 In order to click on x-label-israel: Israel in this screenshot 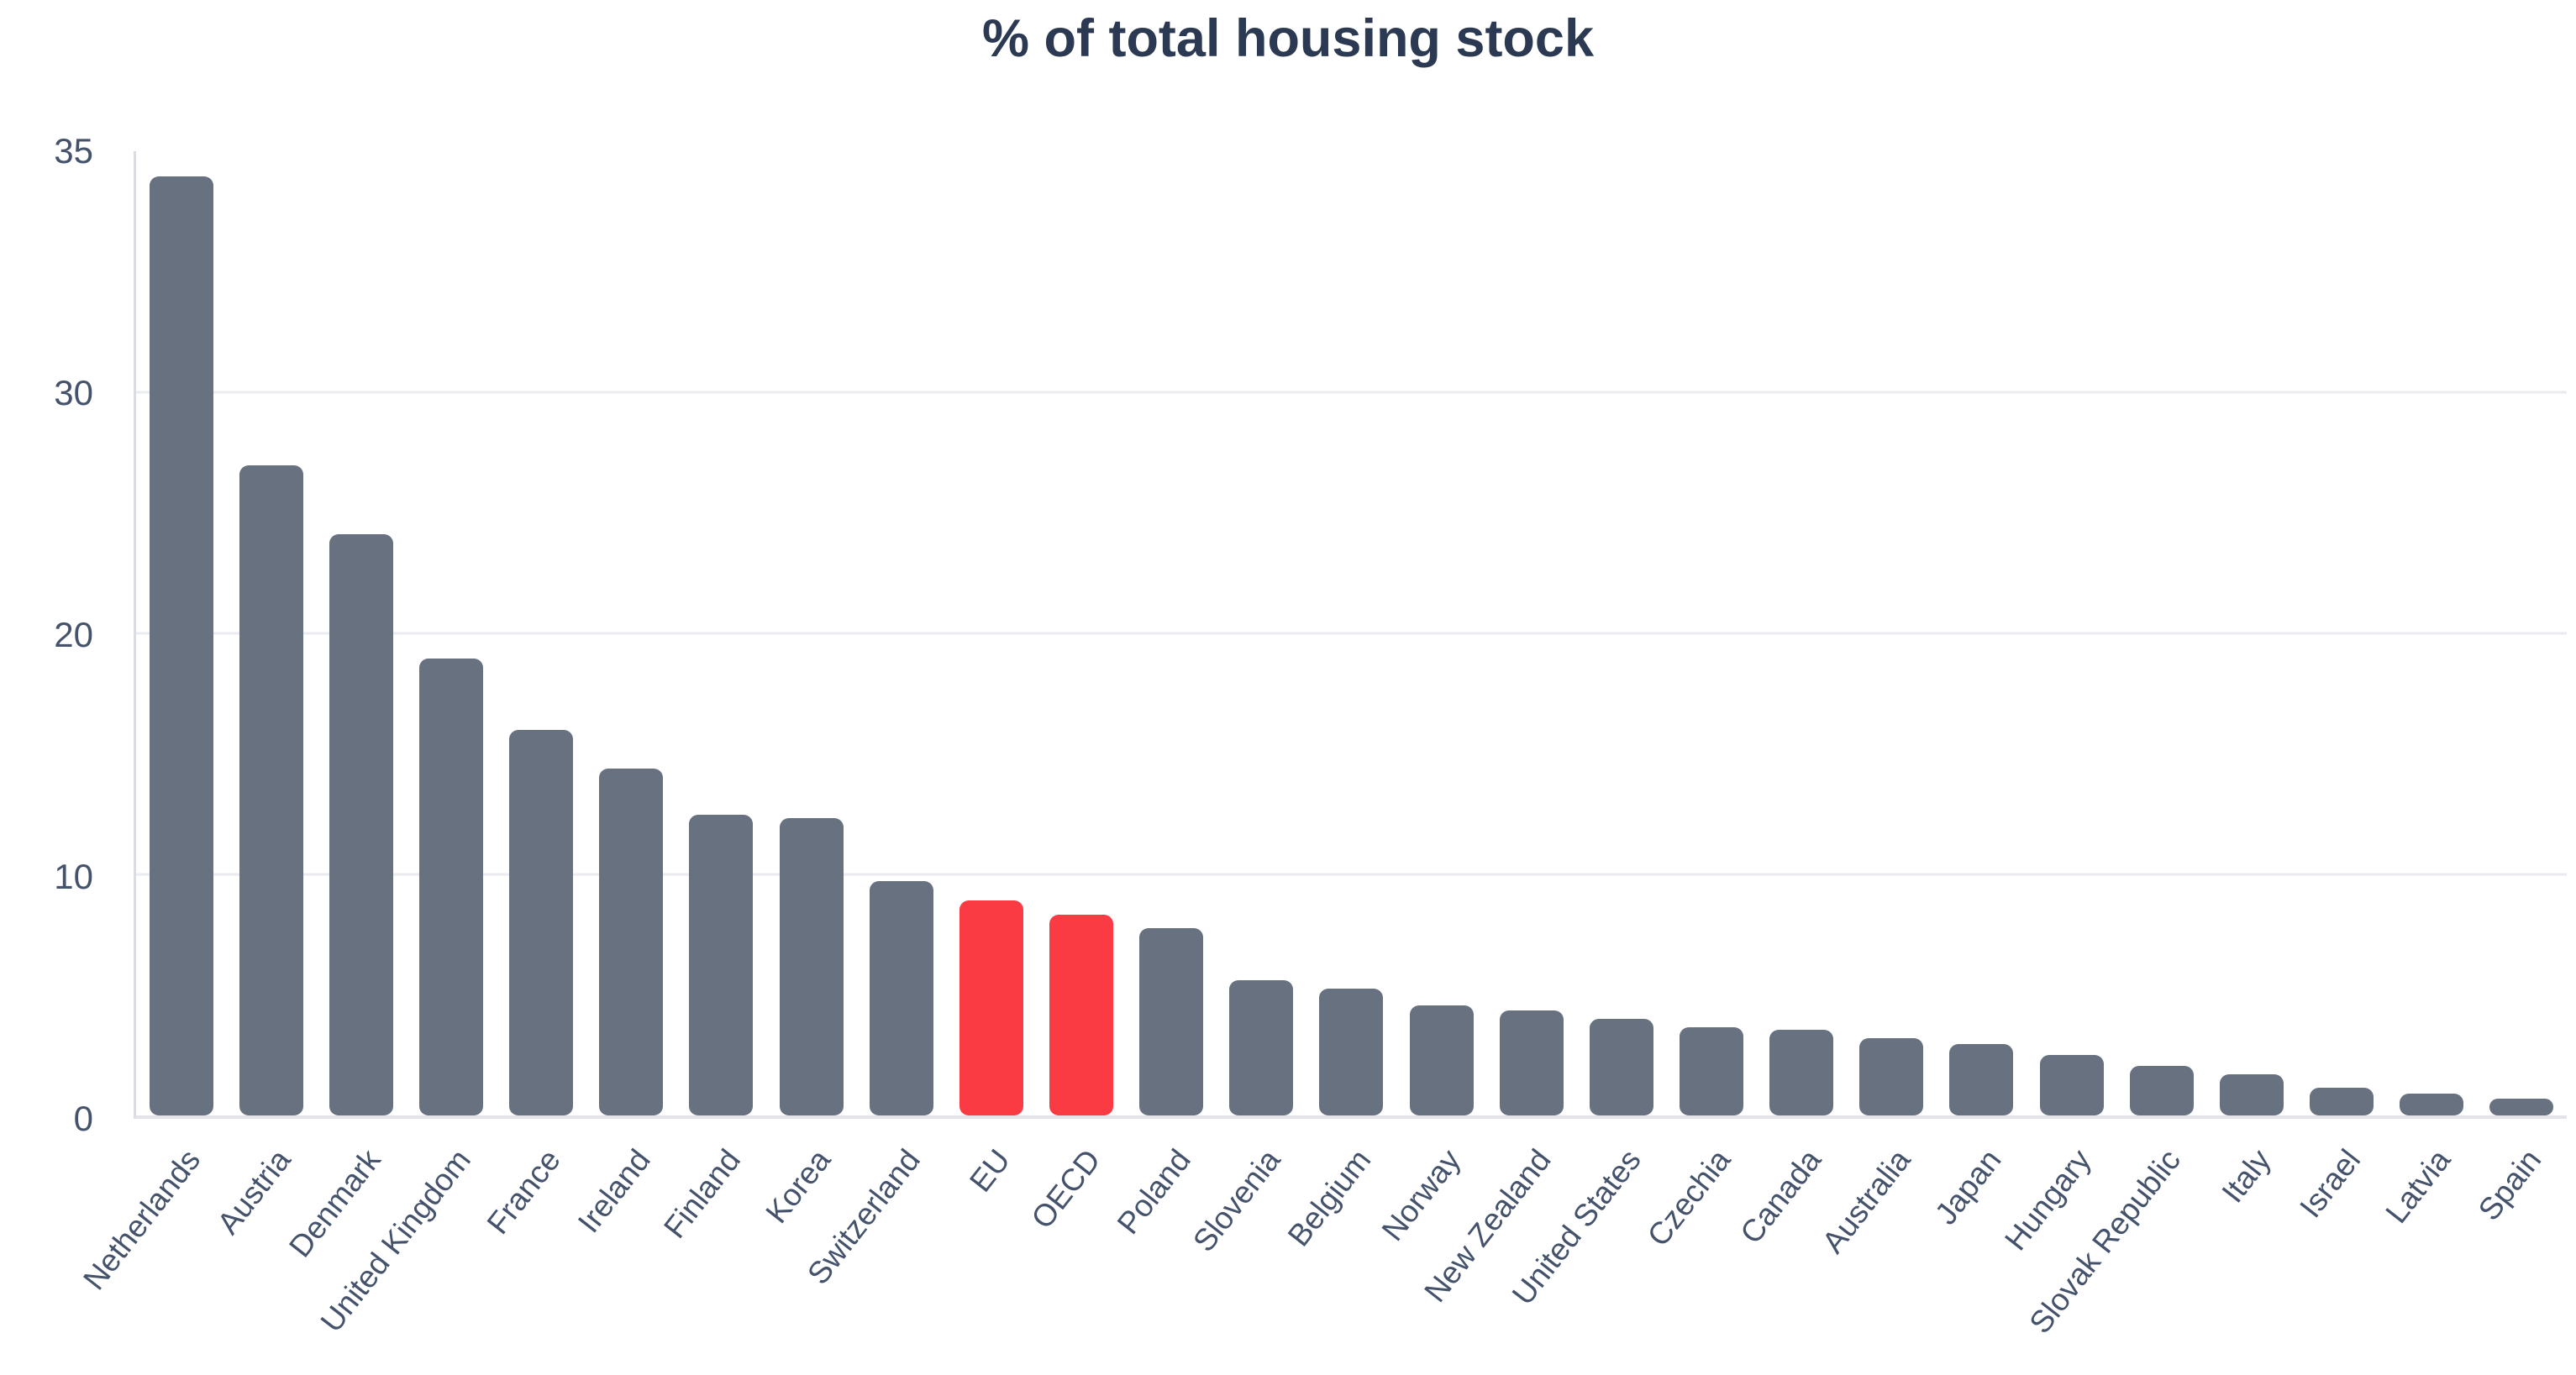, I will do `click(2330, 1183)`.